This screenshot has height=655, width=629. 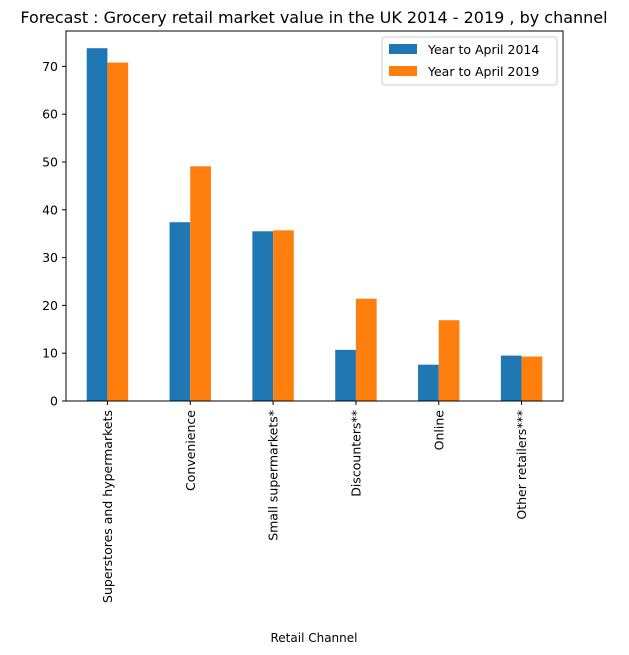 I want to click on y-tick-label-3: 30, so click(x=50, y=257).